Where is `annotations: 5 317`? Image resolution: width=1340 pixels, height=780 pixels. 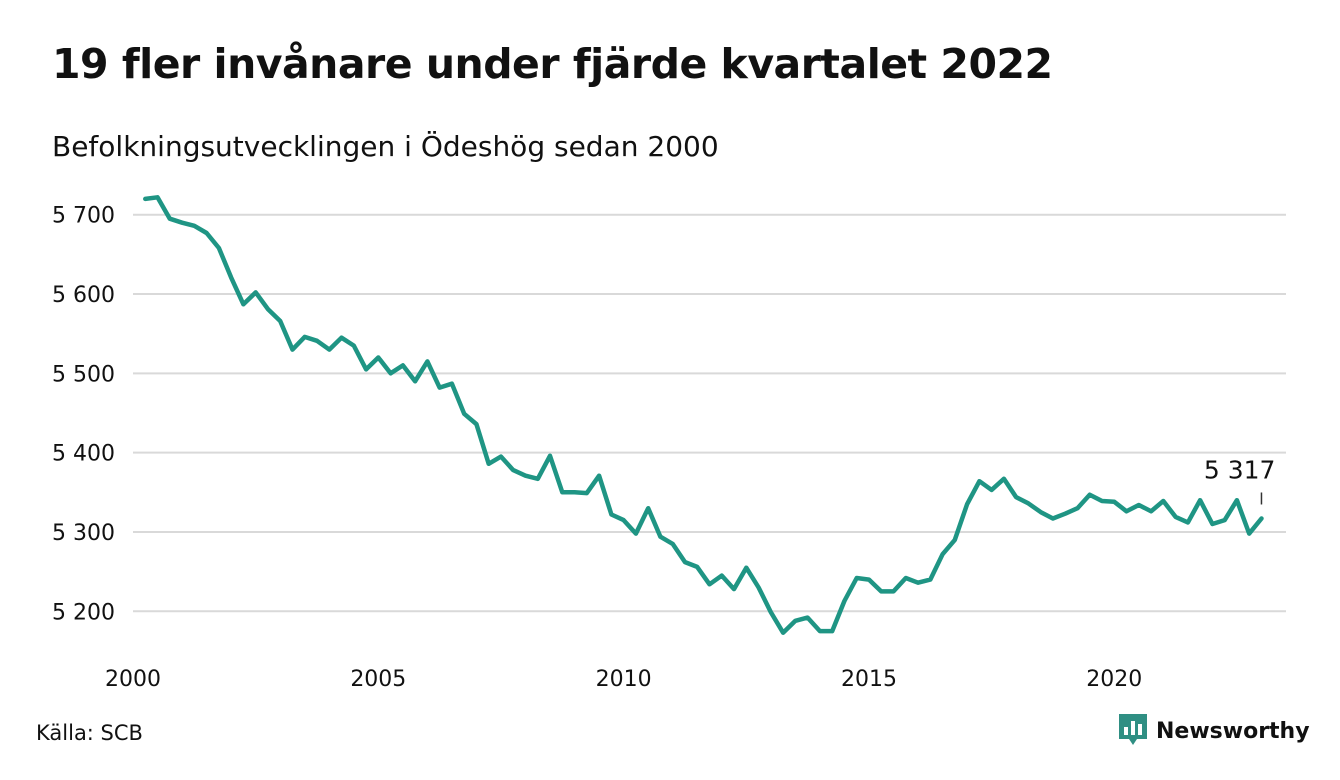 annotations: 5 317 is located at coordinates (1240, 480).